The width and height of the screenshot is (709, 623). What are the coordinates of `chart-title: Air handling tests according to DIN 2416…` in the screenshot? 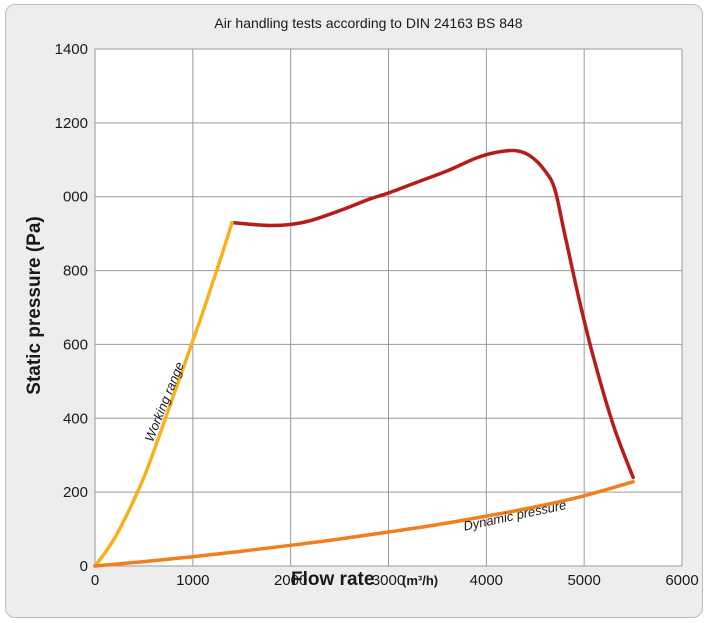 It's located at (368, 23).